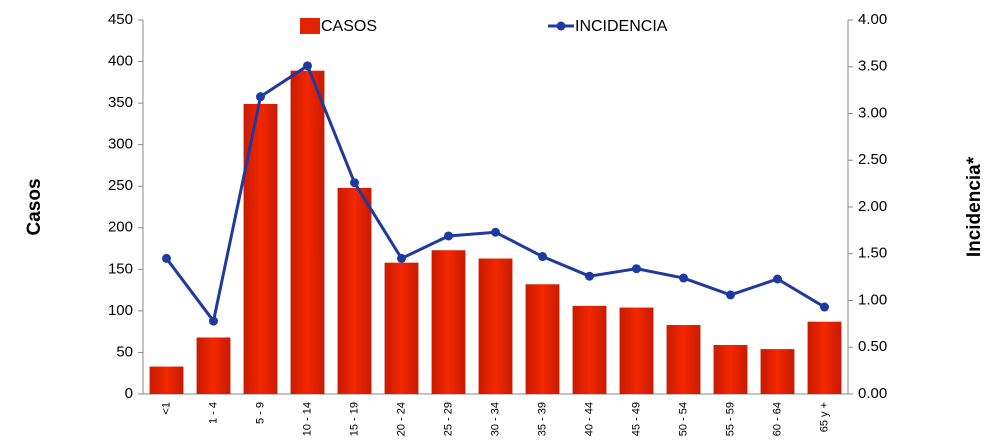 The width and height of the screenshot is (996, 444). Describe the element at coordinates (495, 419) in the screenshot. I see `x-tick-label: 30 - 34` at that location.